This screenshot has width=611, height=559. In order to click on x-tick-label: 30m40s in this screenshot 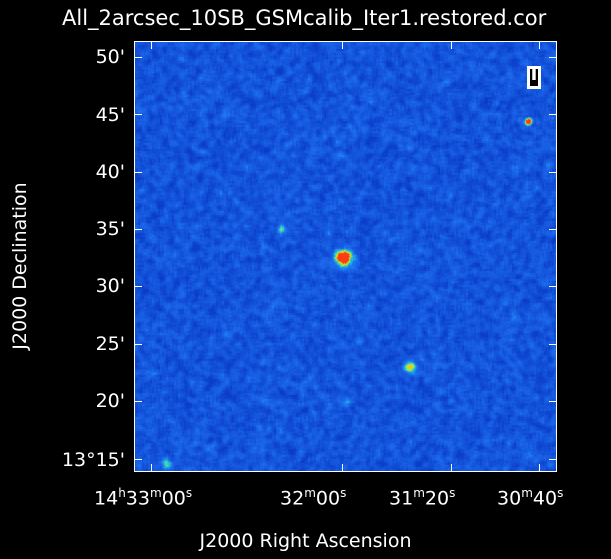, I will do `click(530, 498)`.